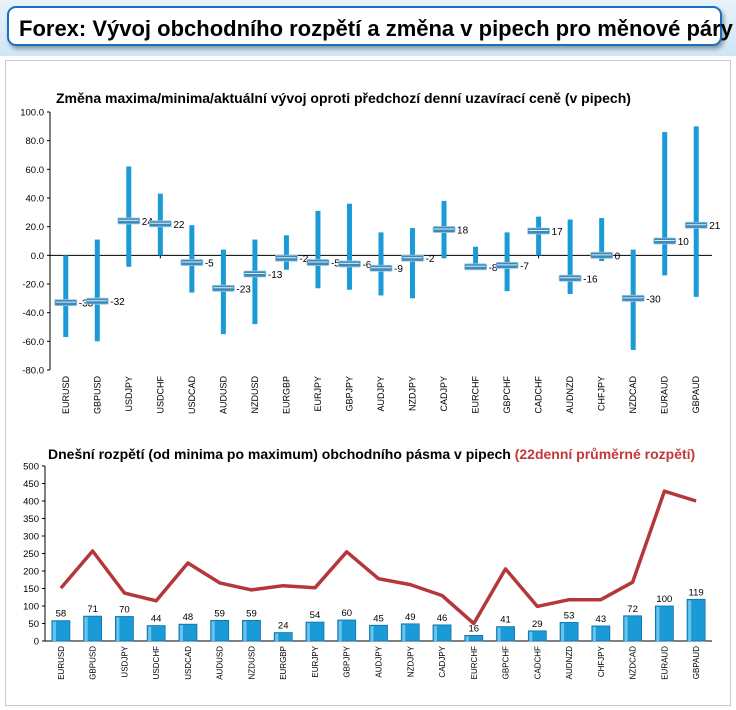  I want to click on chart1-y-tick-label: -40.0, so click(33, 313).